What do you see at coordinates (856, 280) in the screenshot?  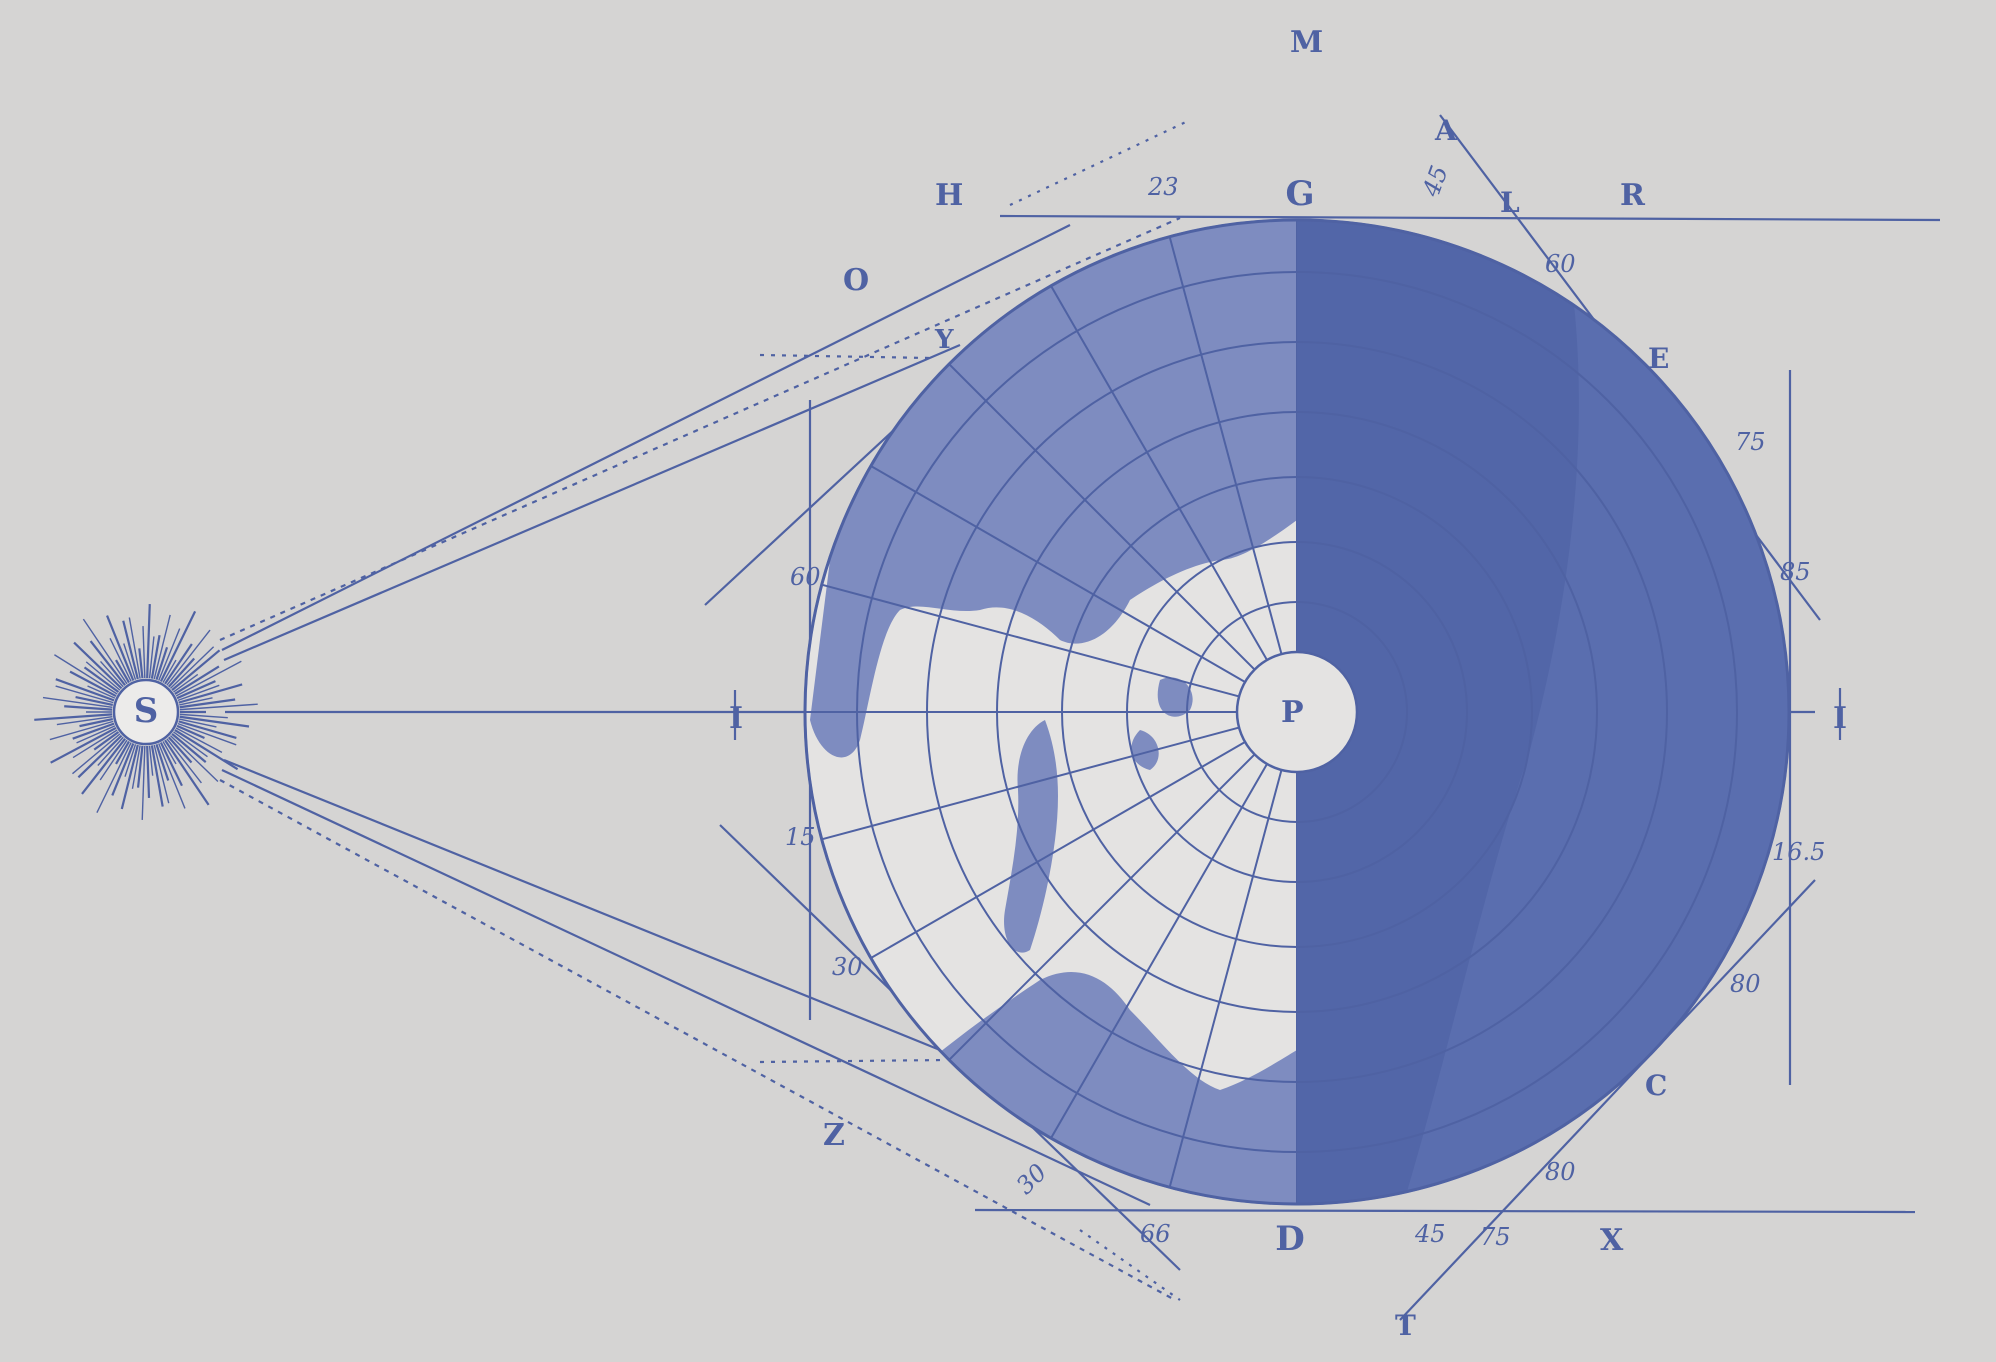 I see `label-O: O` at bounding box center [856, 280].